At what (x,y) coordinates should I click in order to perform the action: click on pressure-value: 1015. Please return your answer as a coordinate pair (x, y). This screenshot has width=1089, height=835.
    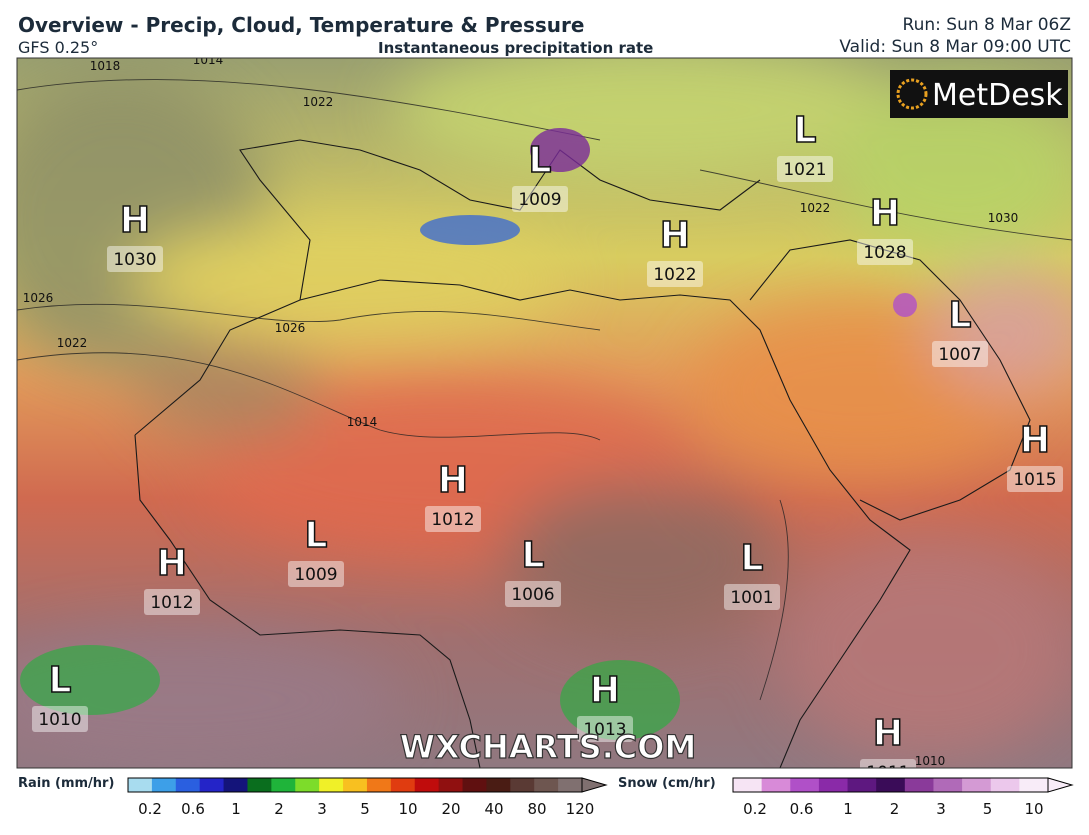
    Looking at the image, I should click on (1034, 480).